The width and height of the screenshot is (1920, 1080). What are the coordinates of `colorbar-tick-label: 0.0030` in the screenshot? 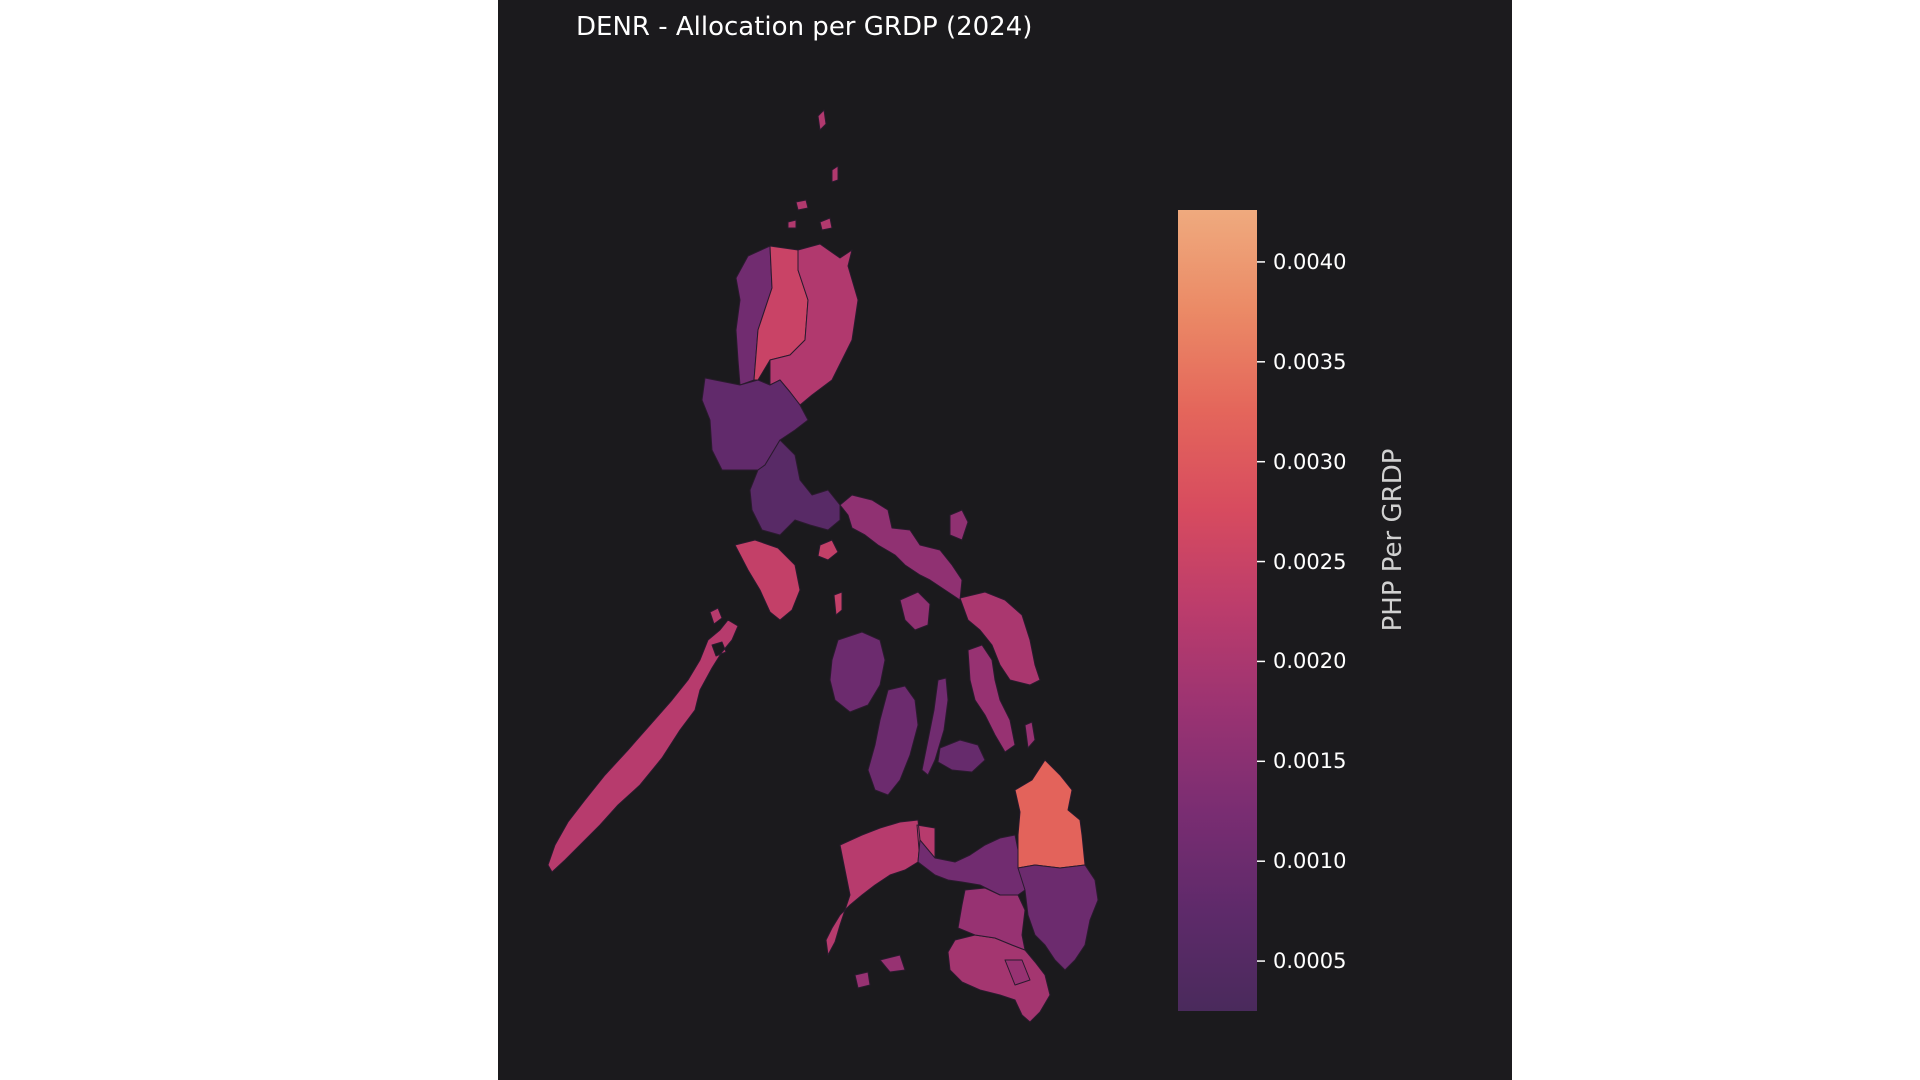 It's located at (1310, 461).